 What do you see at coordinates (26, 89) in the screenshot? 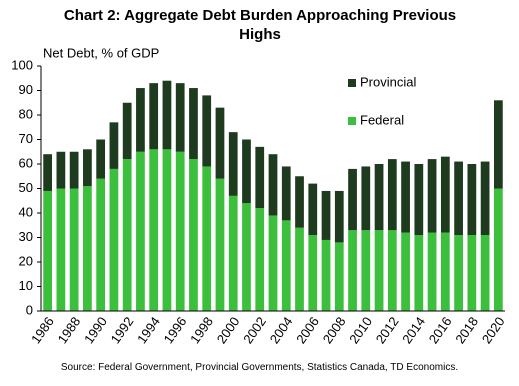
I see `y-tick-label: 90` at bounding box center [26, 89].